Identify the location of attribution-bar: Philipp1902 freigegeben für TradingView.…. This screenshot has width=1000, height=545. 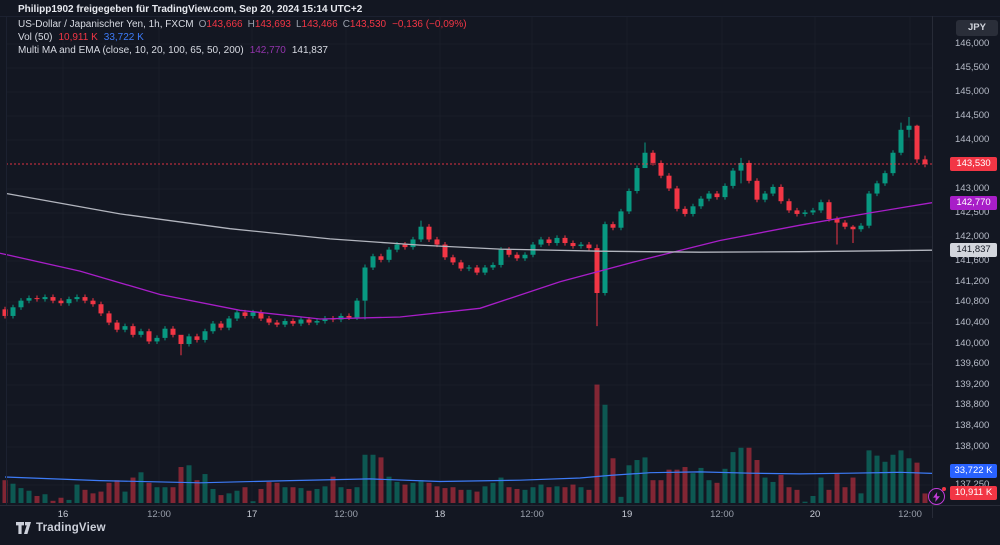
(500, 8).